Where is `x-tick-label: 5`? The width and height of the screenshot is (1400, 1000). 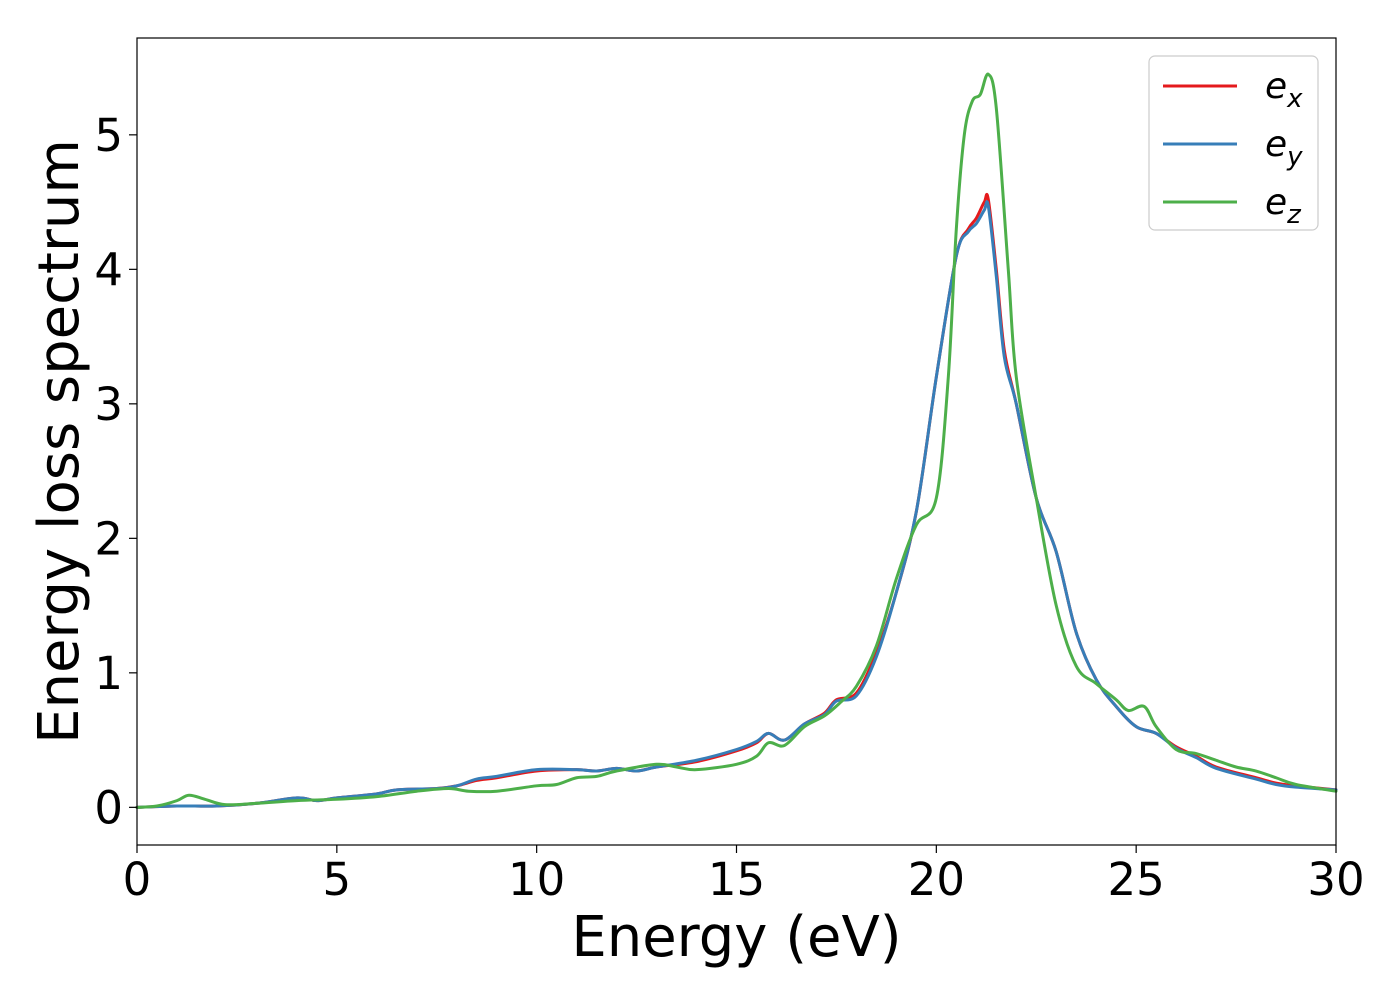
x-tick-label: 5 is located at coordinates (337, 879).